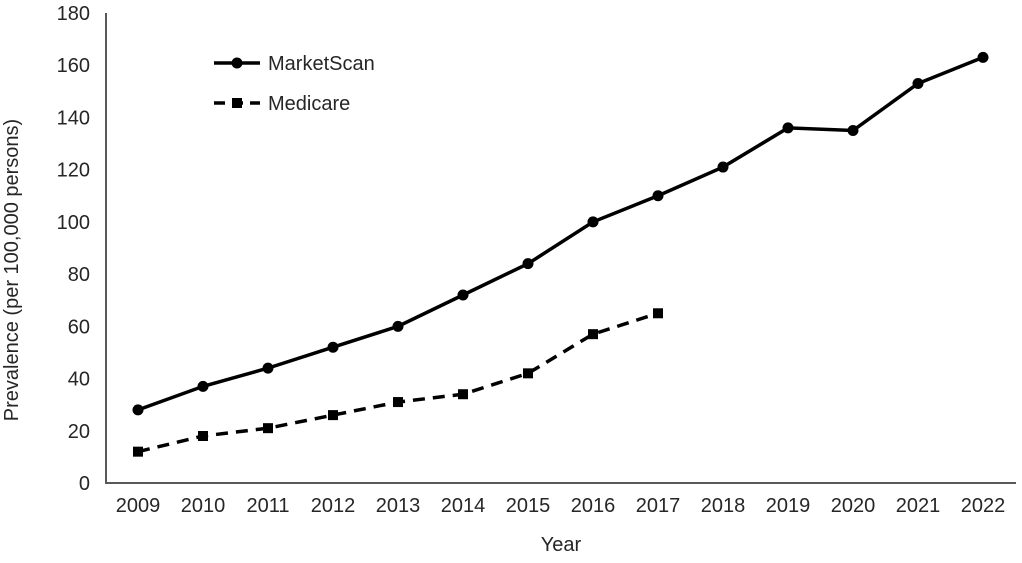 The width and height of the screenshot is (1022, 563). I want to click on marketscan-legend-label: MarketScan, so click(321, 64).